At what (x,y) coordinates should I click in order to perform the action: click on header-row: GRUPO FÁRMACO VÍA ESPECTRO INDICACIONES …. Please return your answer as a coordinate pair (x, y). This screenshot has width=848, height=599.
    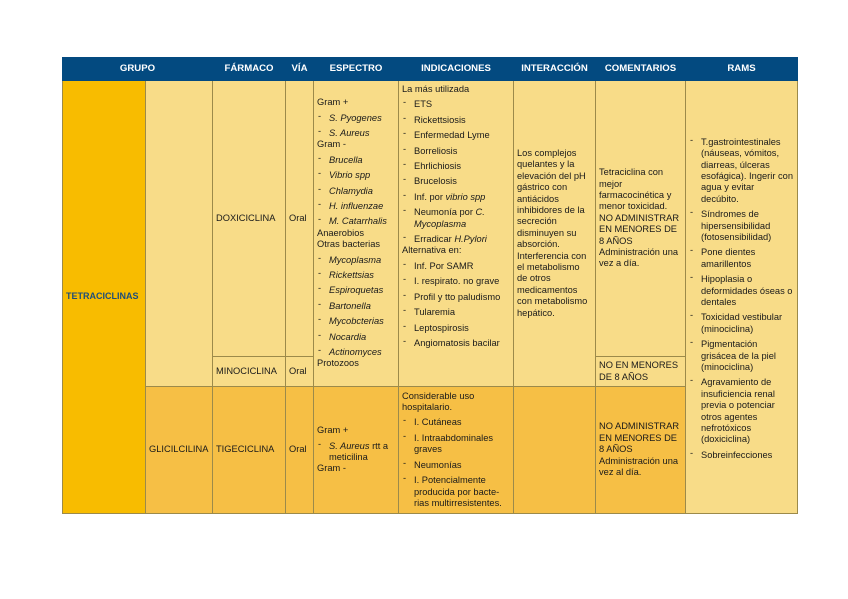
    Looking at the image, I should click on (430, 69).